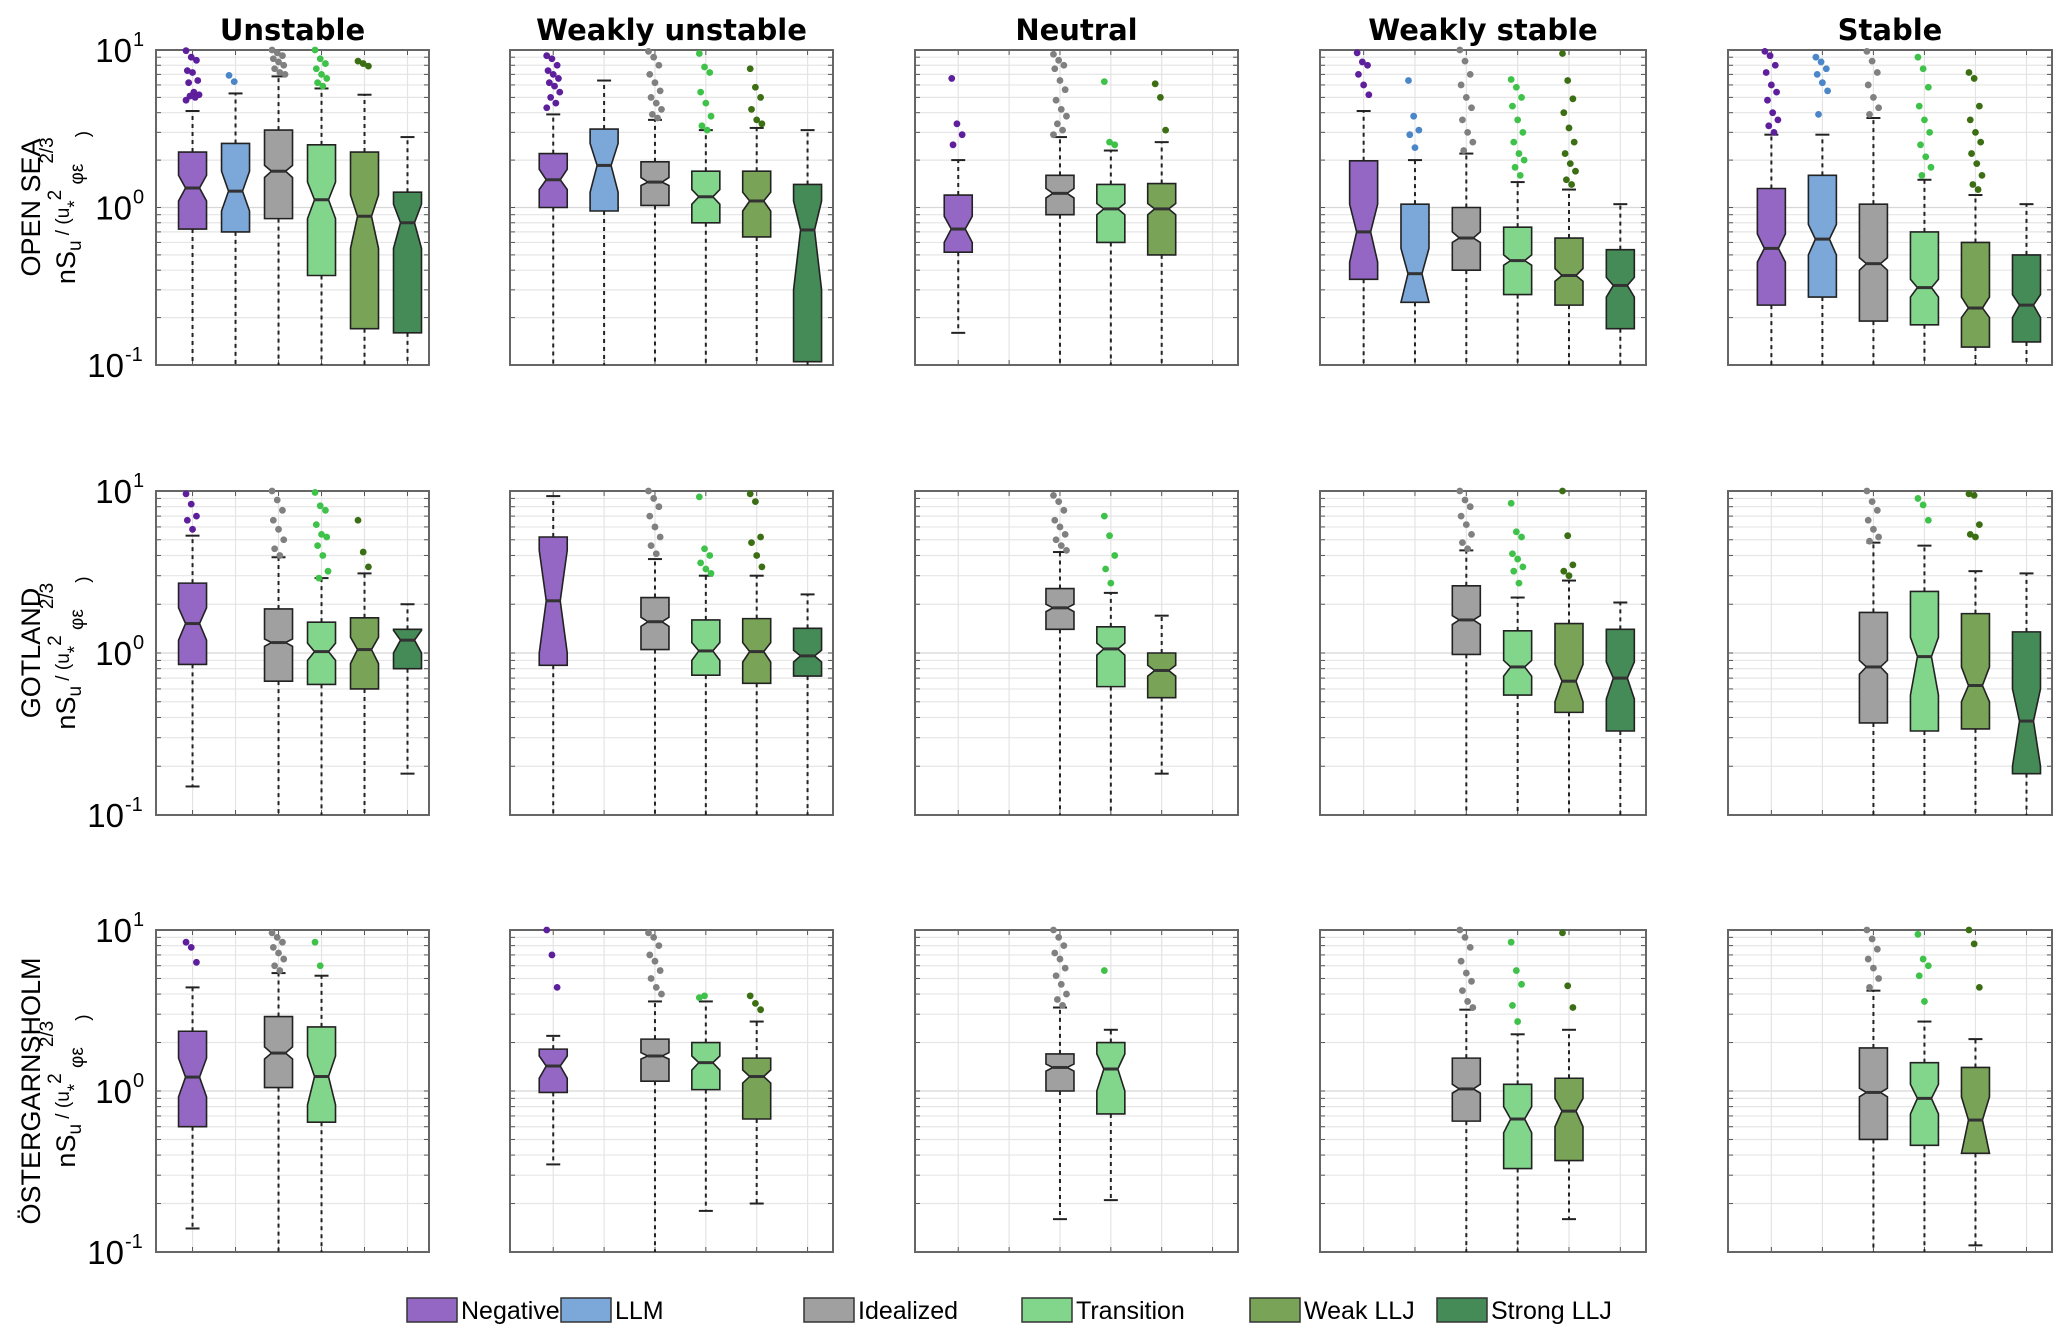  Describe the element at coordinates (75, 691) in the screenshot. I see `y-axis-label-part: u` at that location.